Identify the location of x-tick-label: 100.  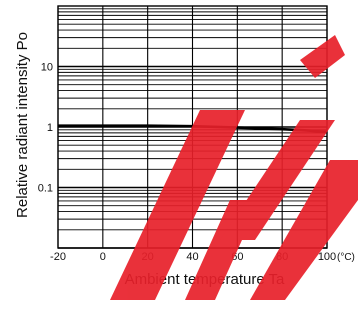
(327, 257).